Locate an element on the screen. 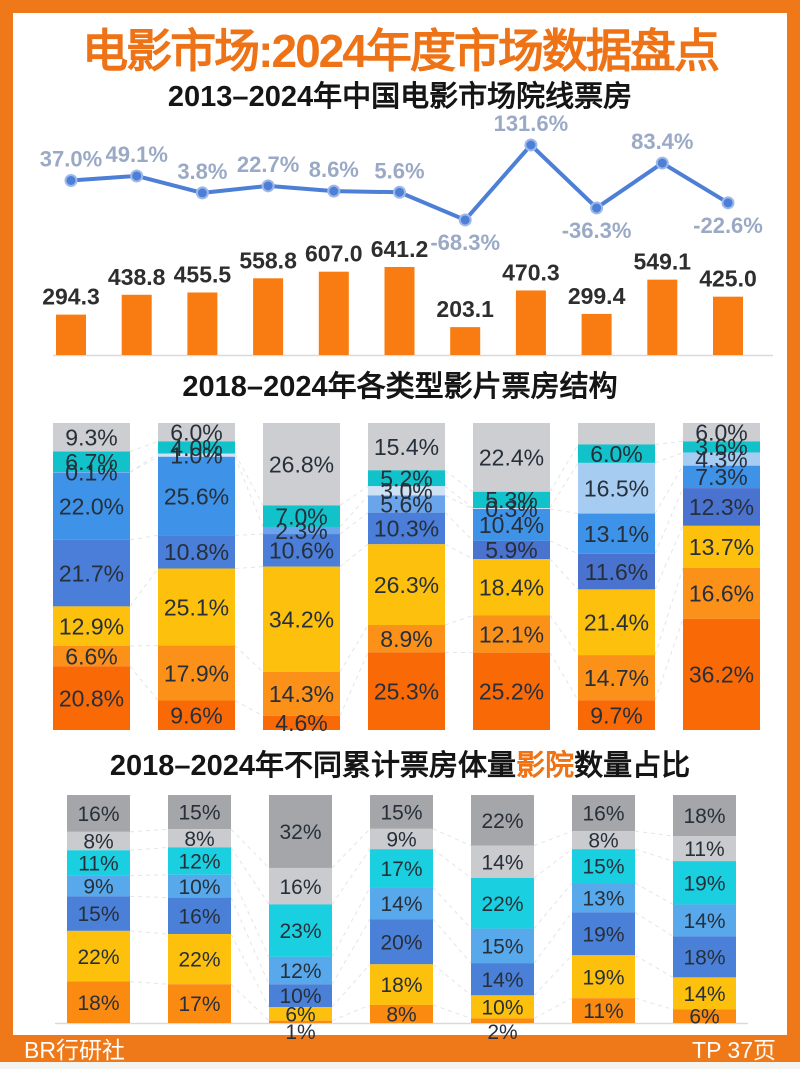 The width and height of the screenshot is (800, 1069). svg-text: 3.6% is located at coordinates (721, 447).